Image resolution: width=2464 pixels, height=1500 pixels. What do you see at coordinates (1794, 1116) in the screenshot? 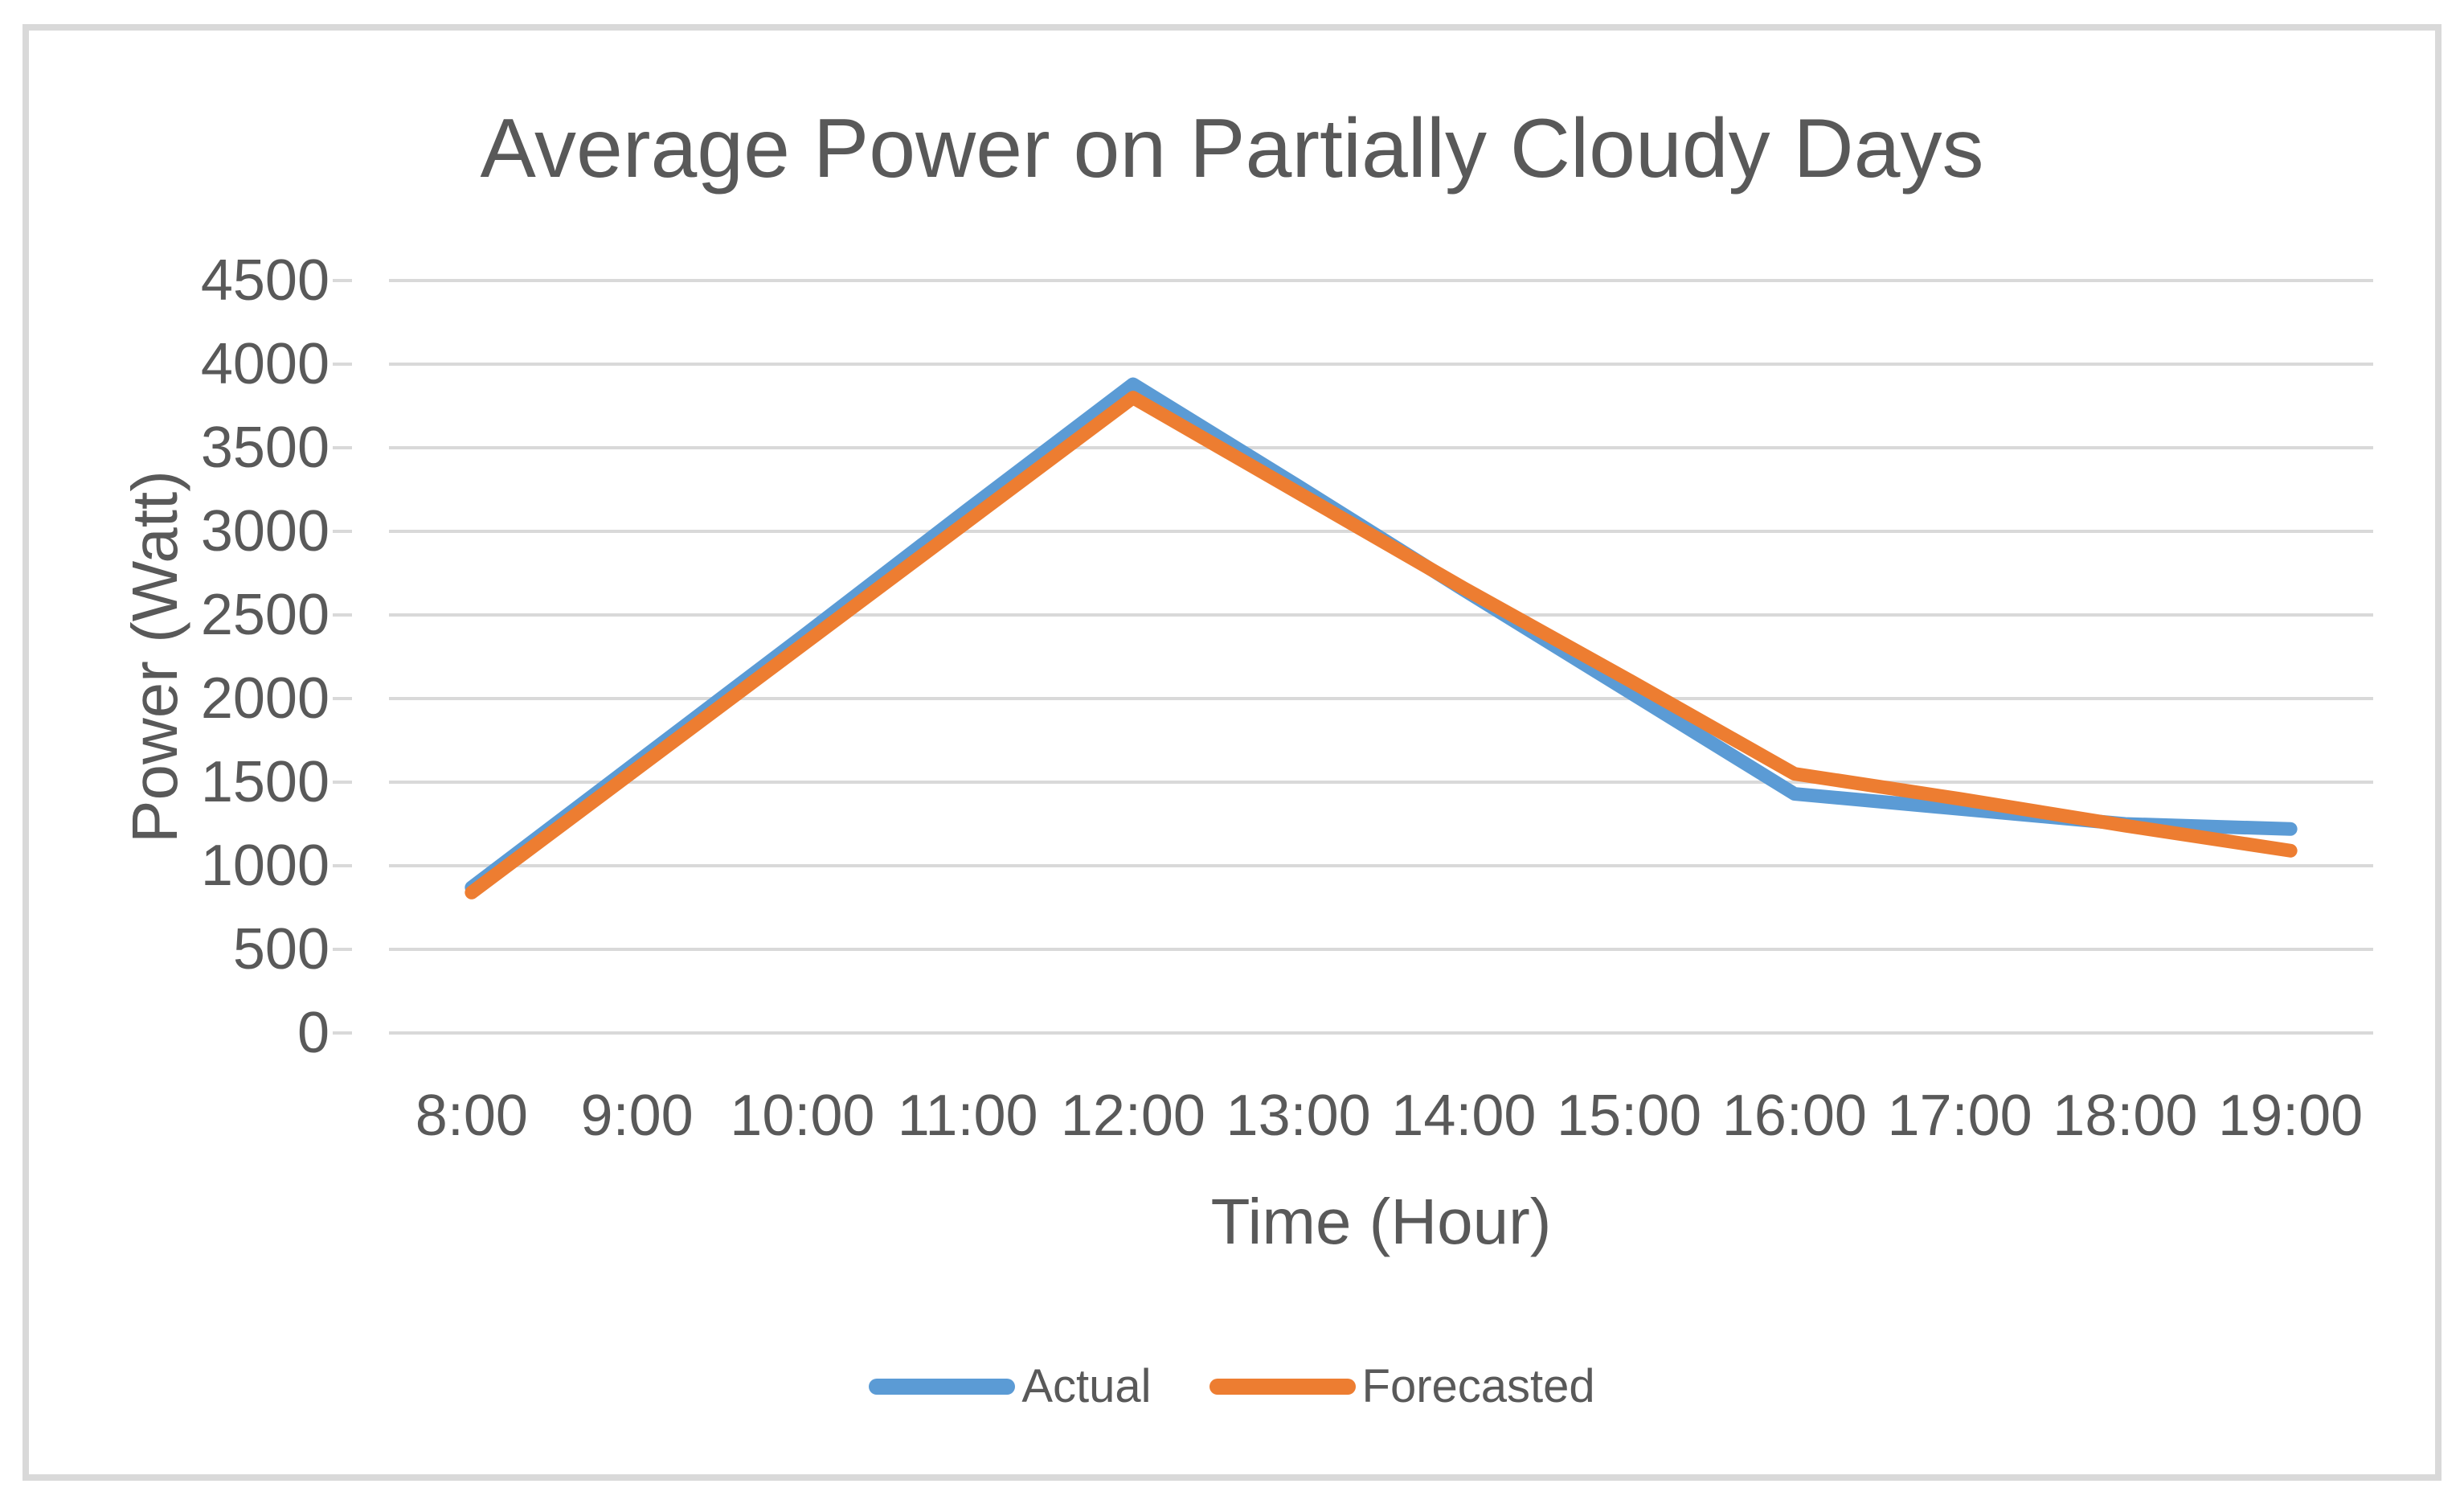
I see `x-tick-label: 16:00` at bounding box center [1794, 1116].